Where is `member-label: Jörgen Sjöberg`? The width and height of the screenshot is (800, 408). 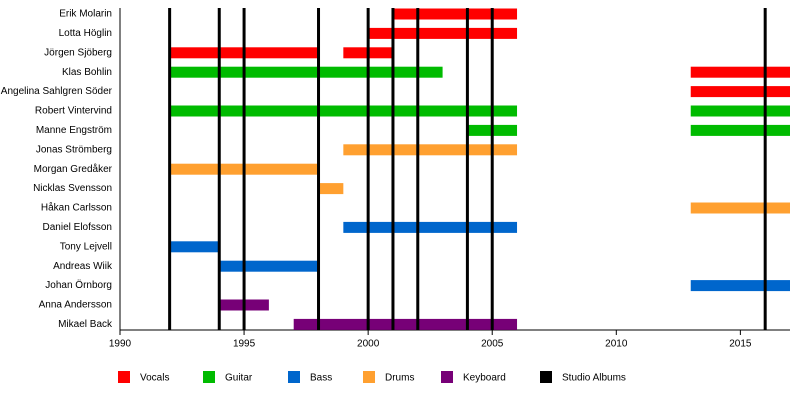 member-label: Jörgen Sjöberg is located at coordinates (78, 52).